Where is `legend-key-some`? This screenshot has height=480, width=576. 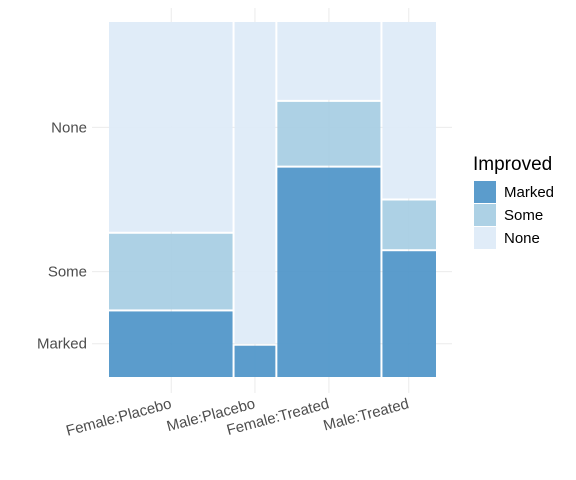 legend-key-some is located at coordinates (485, 215).